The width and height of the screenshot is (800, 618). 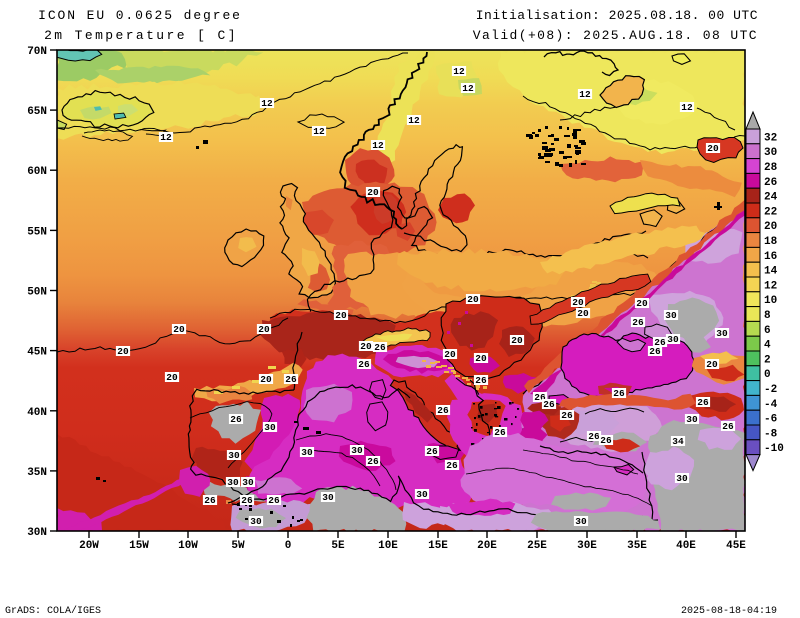 I want to click on svg-text: 24, so click(x=771, y=198).